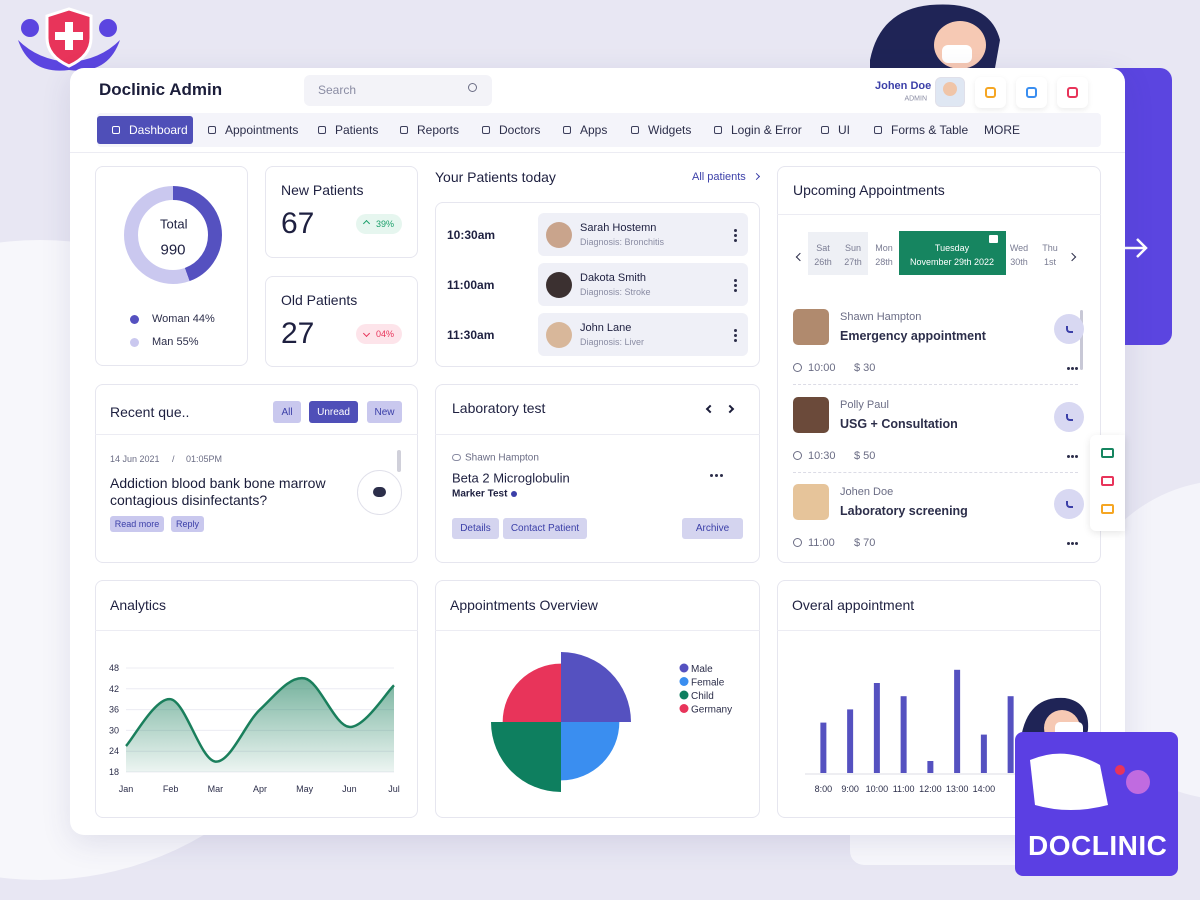 Image resolution: width=1200 pixels, height=900 pixels. Describe the element at coordinates (174, 224) in the screenshot. I see `donut-center-label: Total` at that location.